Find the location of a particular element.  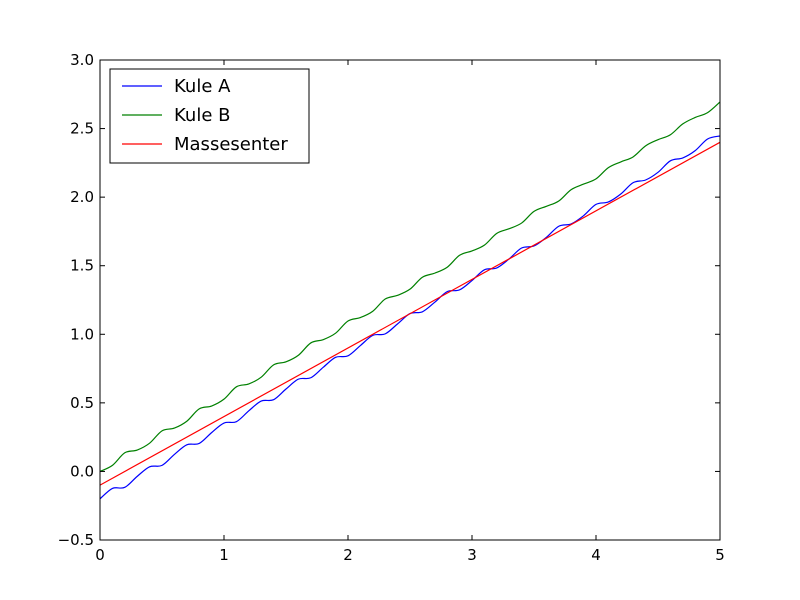

y-tick-label: 0.0 is located at coordinates (82, 471).